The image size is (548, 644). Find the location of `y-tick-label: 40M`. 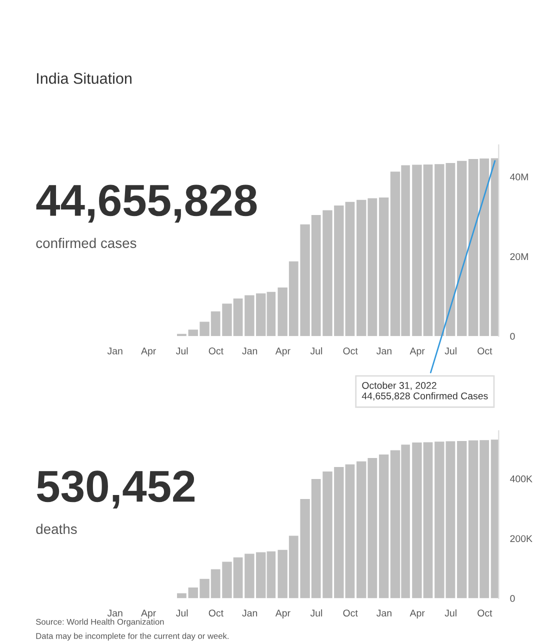

y-tick-label: 40M is located at coordinates (519, 177).